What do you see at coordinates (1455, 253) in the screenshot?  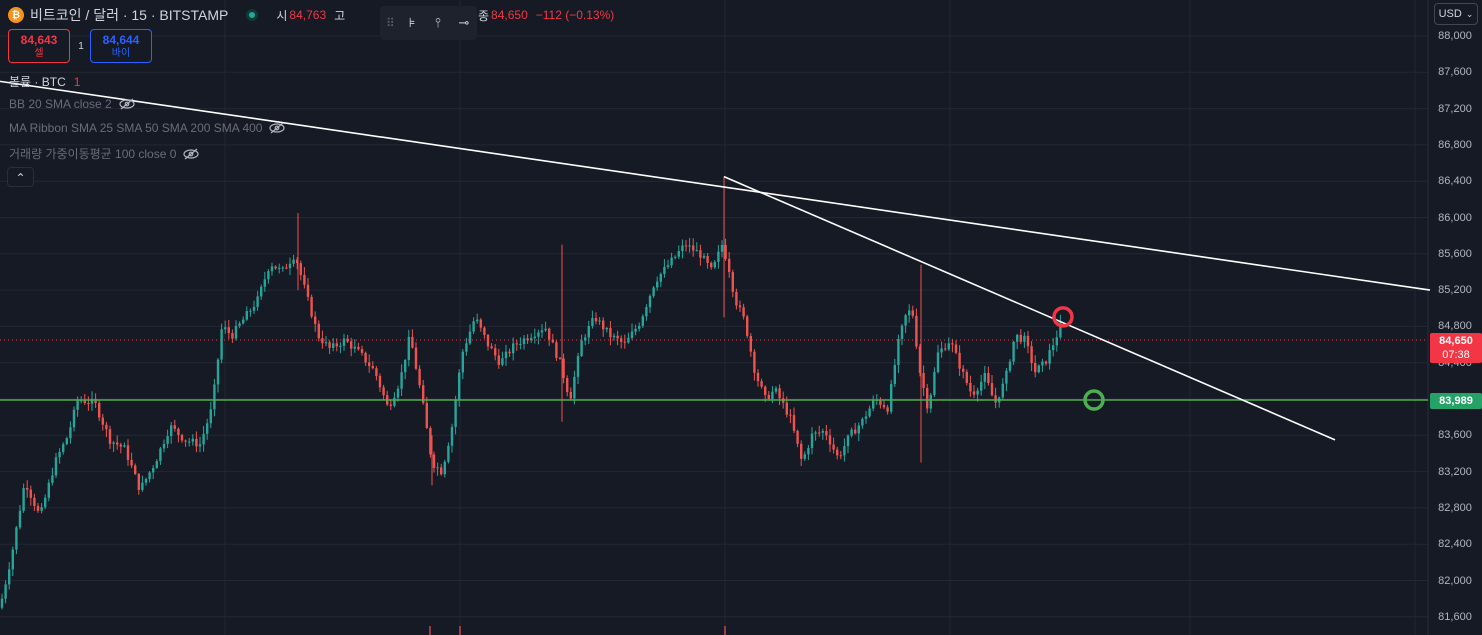 I see `price-axis-label: 85,600` at bounding box center [1455, 253].